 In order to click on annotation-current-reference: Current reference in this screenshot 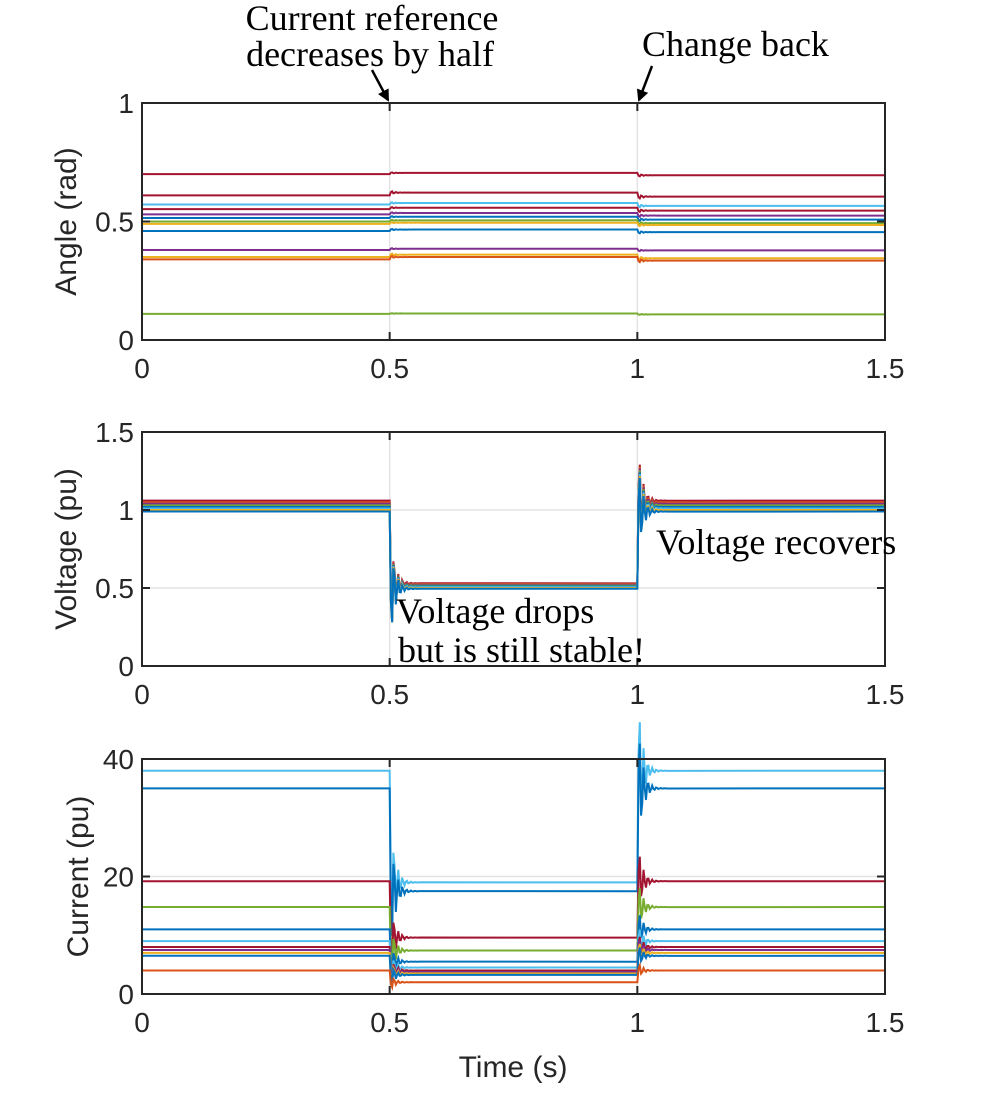, I will do `click(372, 19)`.